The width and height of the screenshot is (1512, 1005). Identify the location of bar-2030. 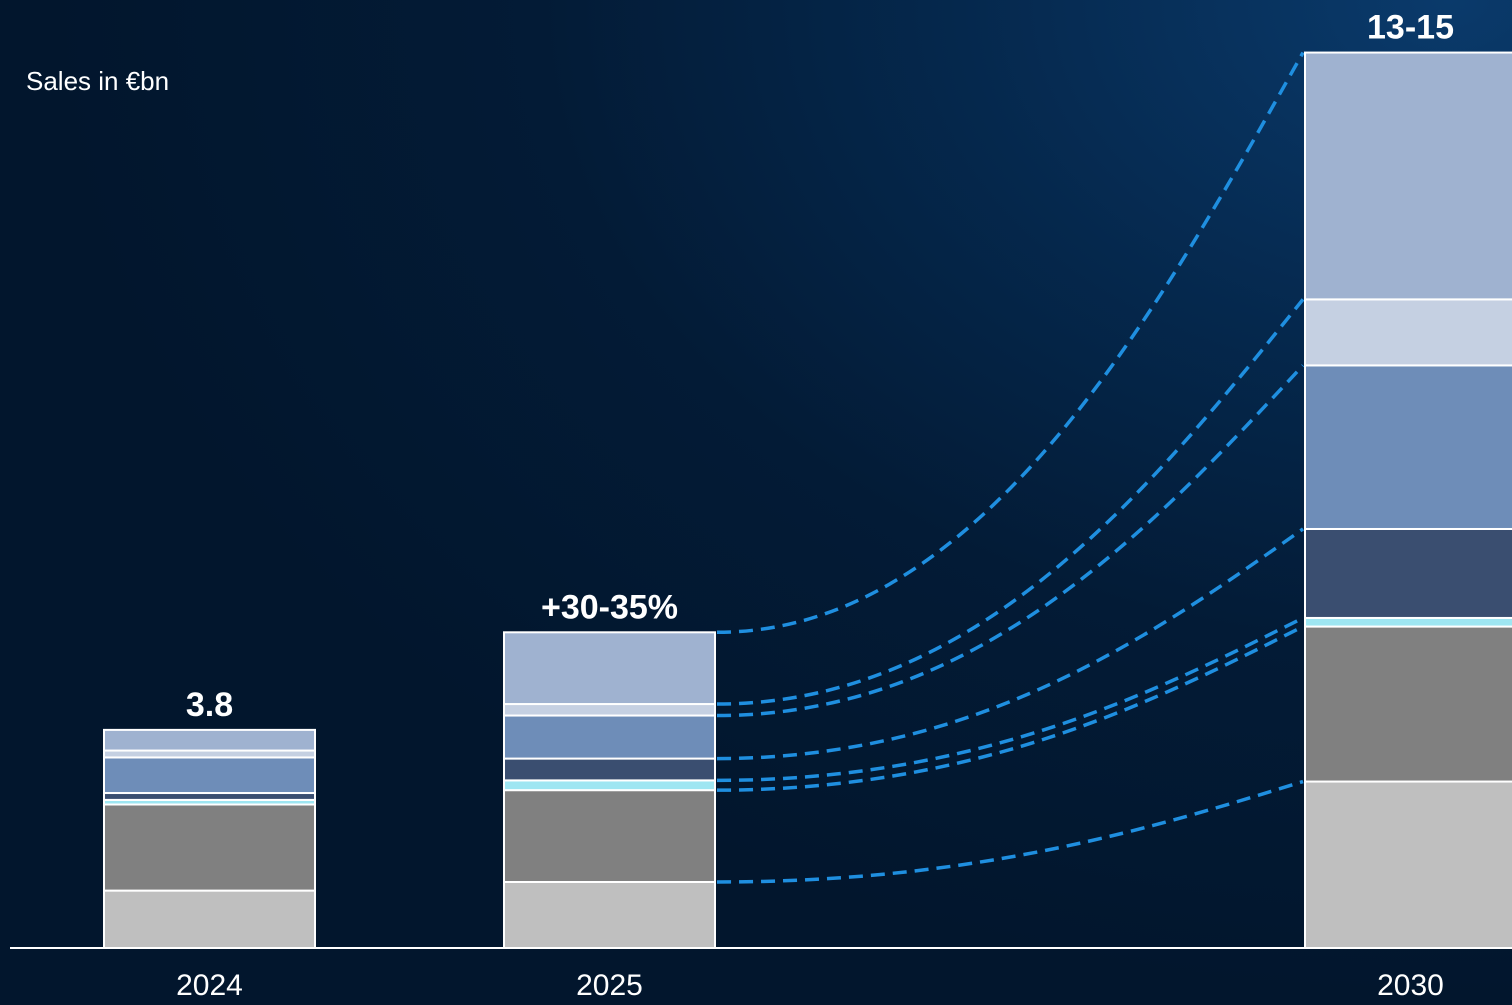
(1408, 500).